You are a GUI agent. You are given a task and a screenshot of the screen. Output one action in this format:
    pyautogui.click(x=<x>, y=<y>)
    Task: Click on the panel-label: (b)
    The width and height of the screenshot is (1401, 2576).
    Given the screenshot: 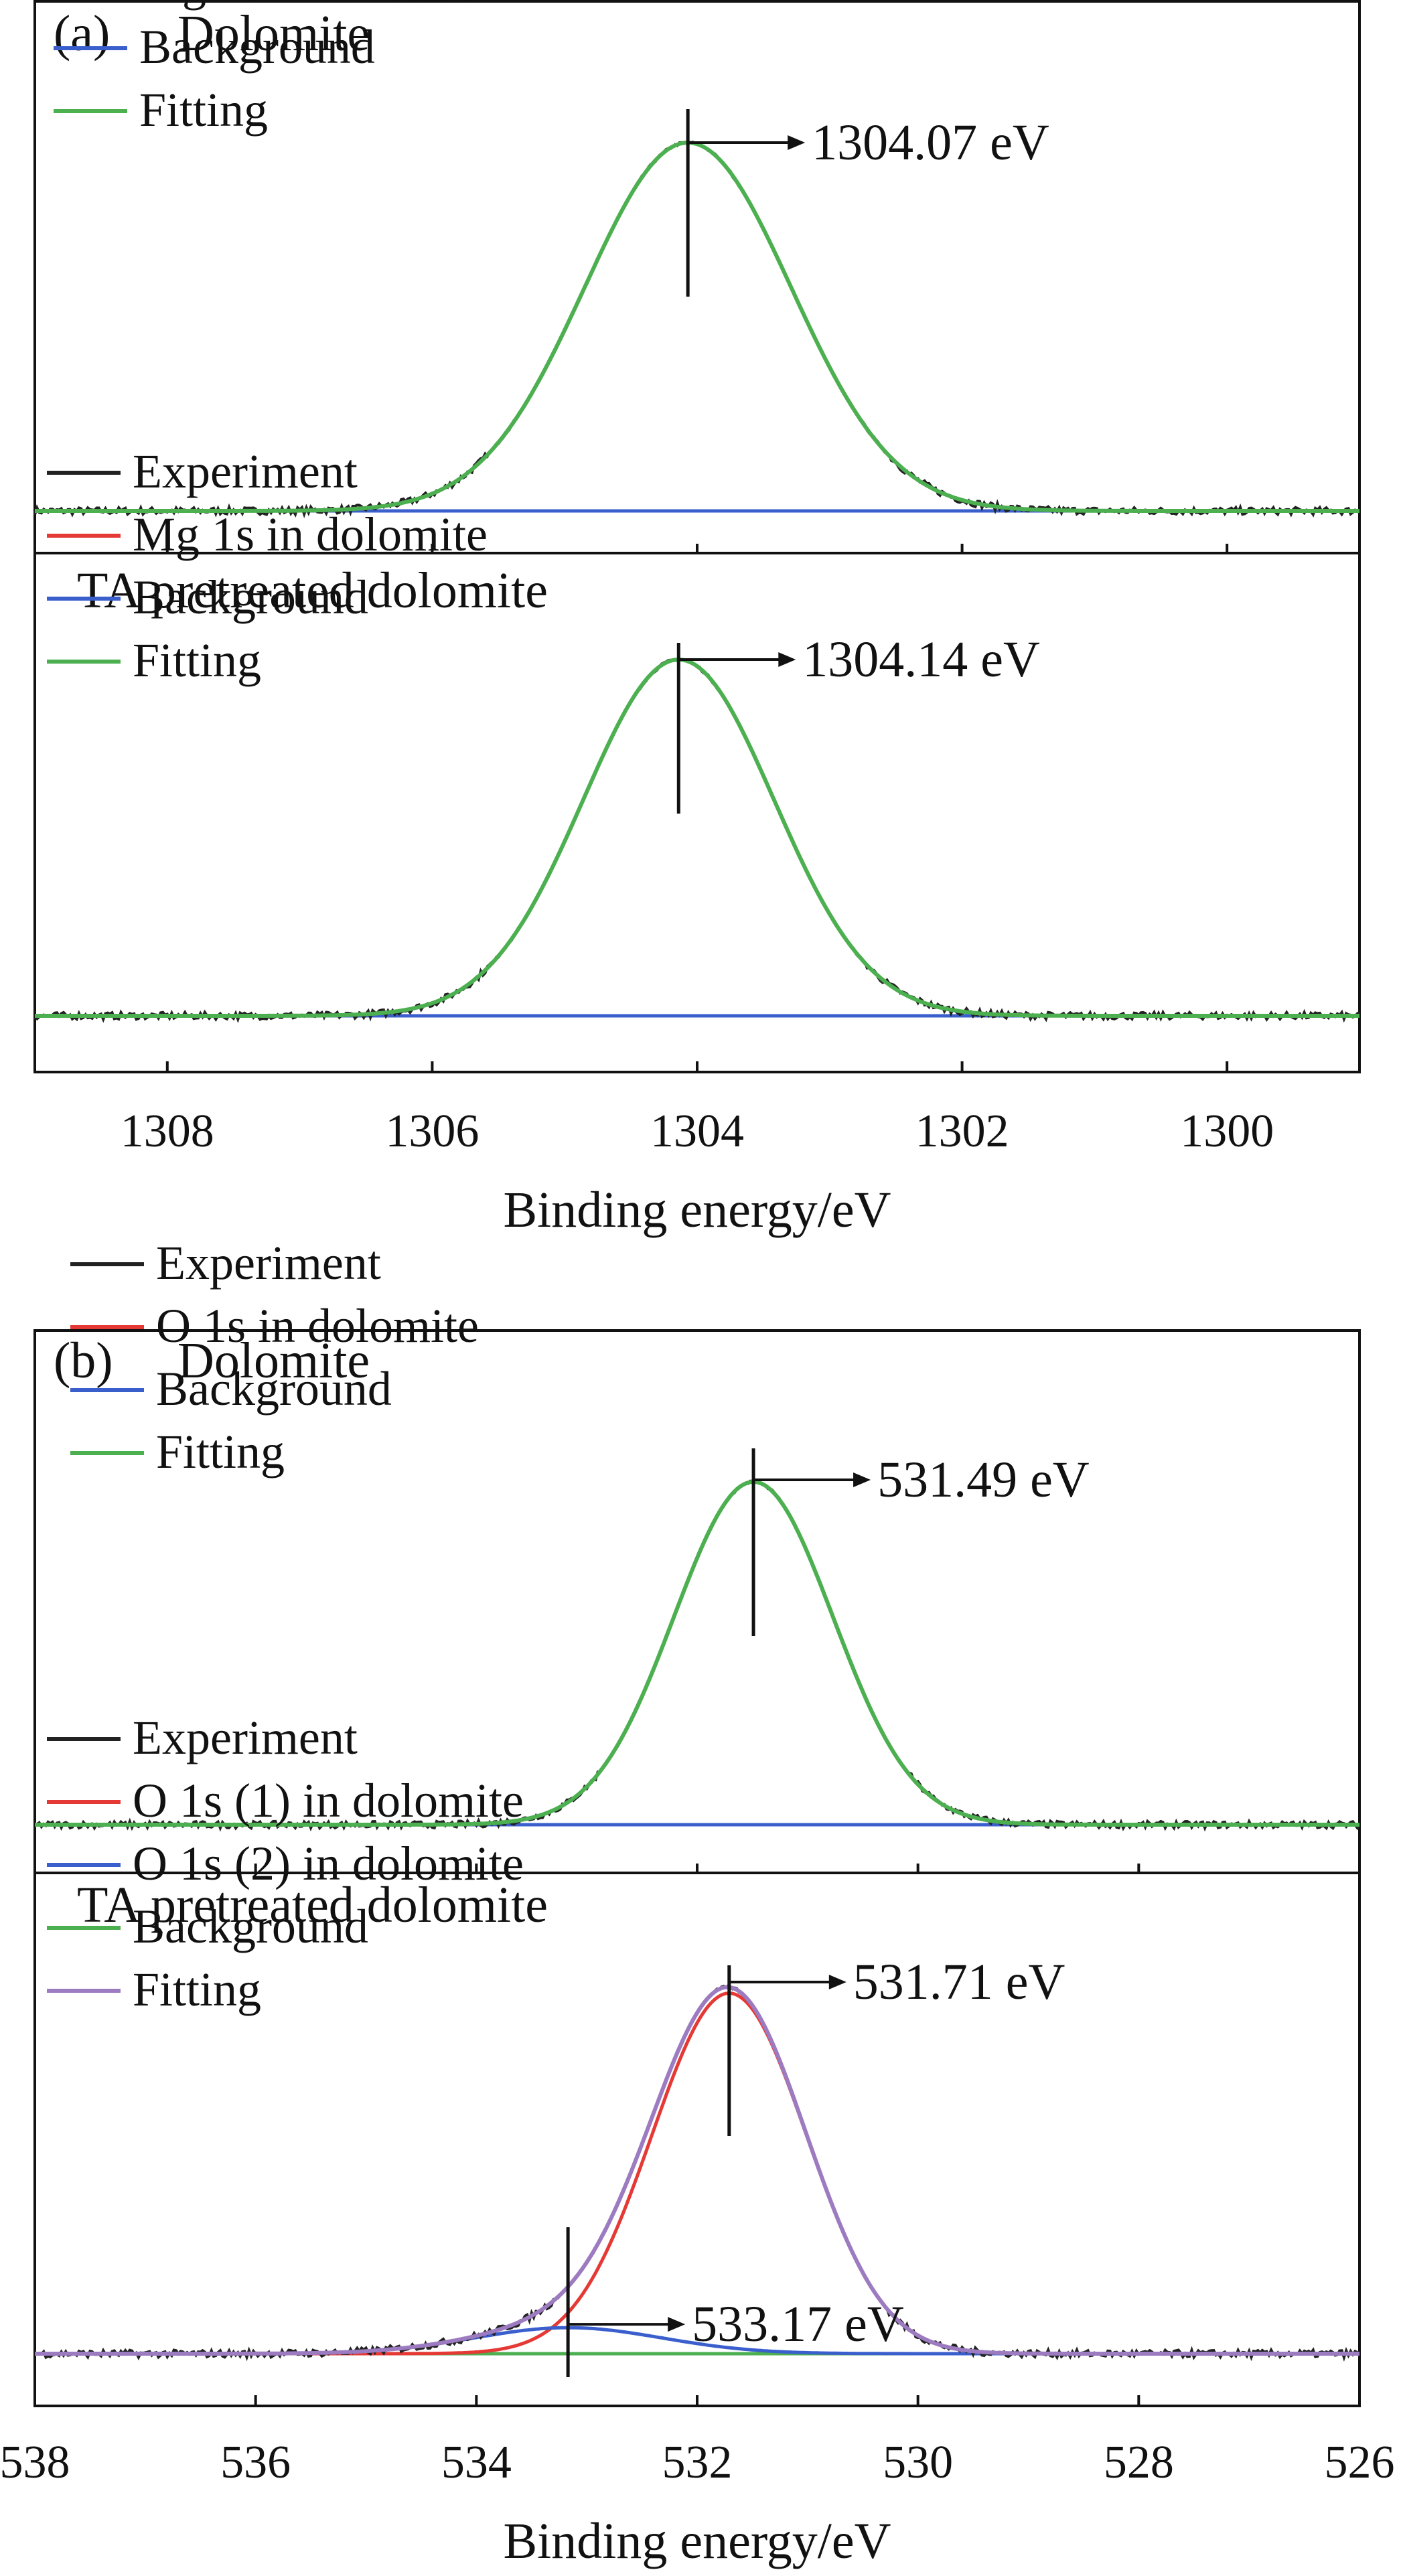 What is the action you would take?
    pyautogui.click(x=84, y=1361)
    